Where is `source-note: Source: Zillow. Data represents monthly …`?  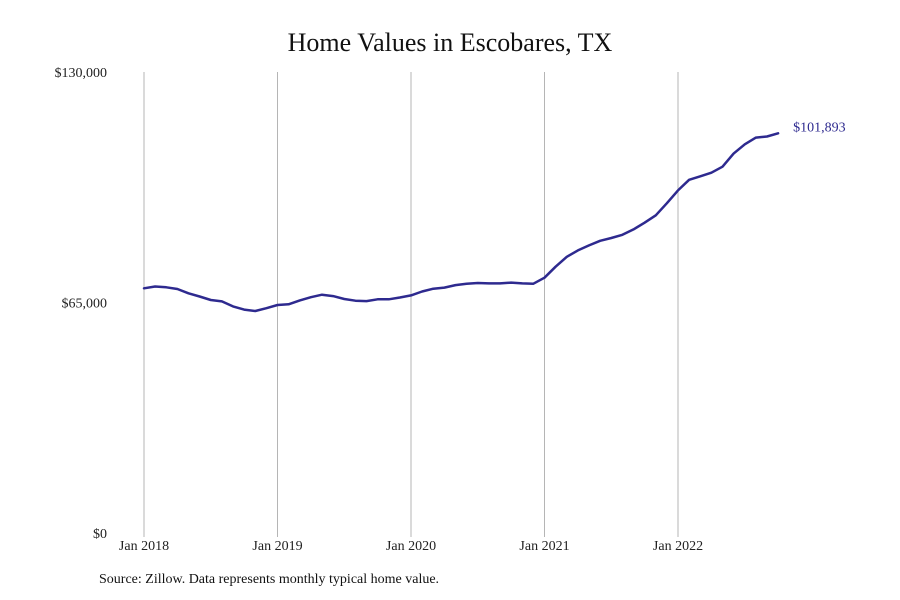
source-note: Source: Zillow. Data represents monthly … is located at coordinates (269, 579).